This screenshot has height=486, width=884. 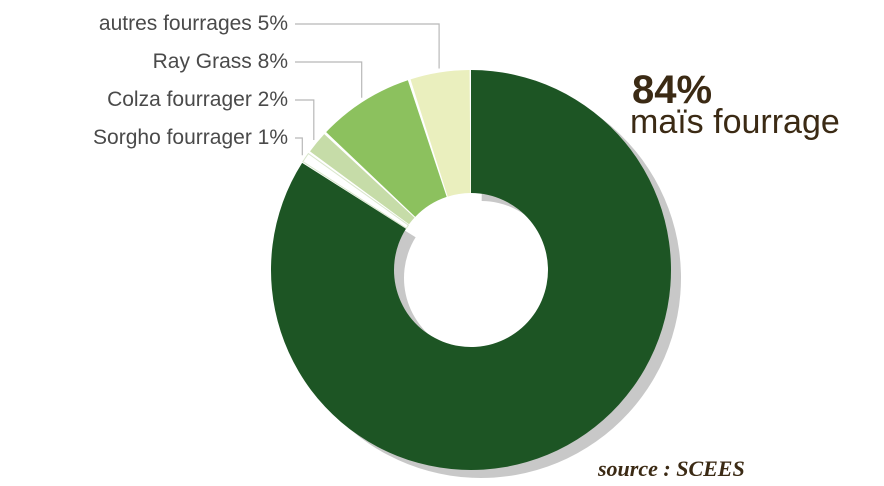 What do you see at coordinates (672, 90) in the screenshot?
I see `main-slice-percent: 84%` at bounding box center [672, 90].